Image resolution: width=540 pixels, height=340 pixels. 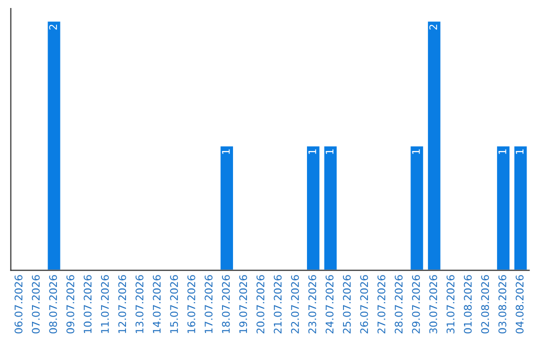 I want to click on x-tick-label: 07.07.2026, so click(x=36, y=304).